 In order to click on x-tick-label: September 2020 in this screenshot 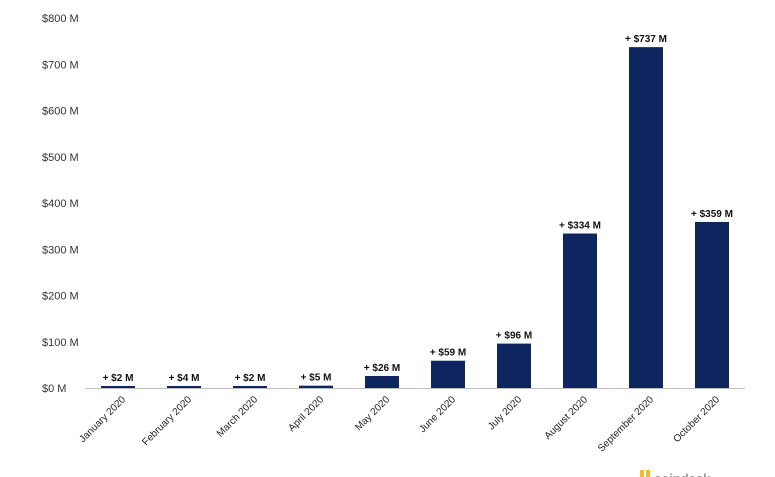, I will do `click(626, 424)`.